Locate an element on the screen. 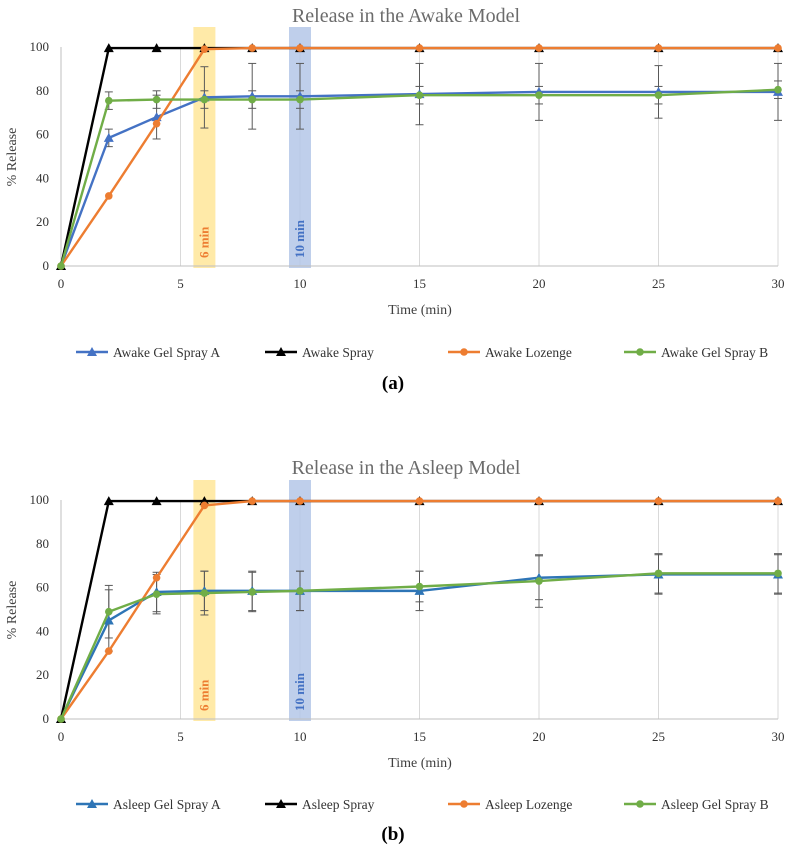 This screenshot has width=790, height=849. legend-label: Awake Spray is located at coordinates (338, 352).